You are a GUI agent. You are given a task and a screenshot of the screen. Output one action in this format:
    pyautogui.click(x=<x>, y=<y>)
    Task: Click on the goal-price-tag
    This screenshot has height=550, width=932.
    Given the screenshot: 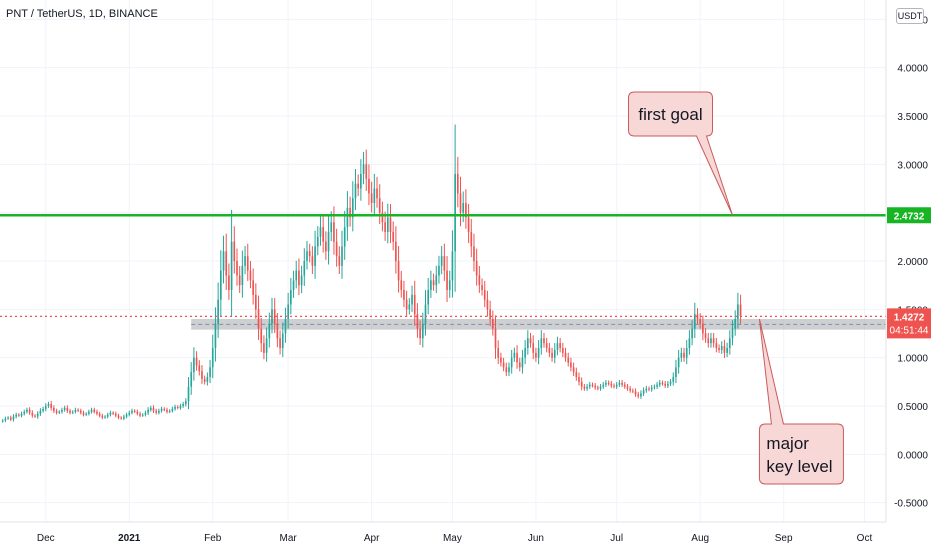 What is the action you would take?
    pyautogui.click(x=909, y=215)
    